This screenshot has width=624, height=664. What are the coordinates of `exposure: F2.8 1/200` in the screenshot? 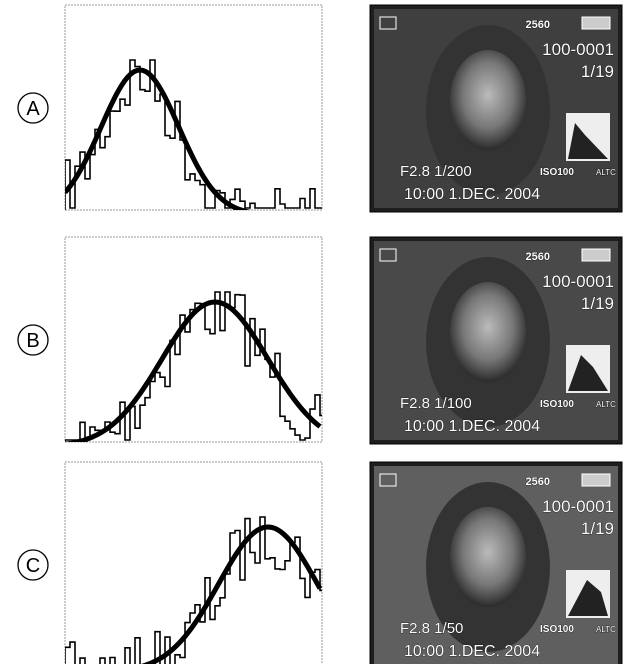 It's located at (436, 171).